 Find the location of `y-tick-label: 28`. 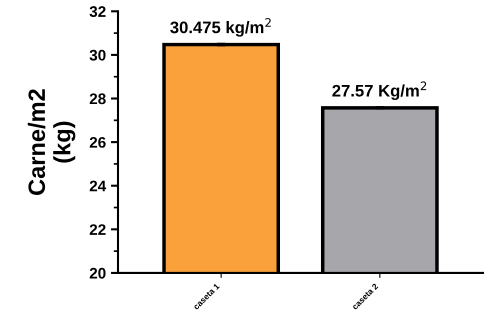

y-tick-label: 28 is located at coordinates (98, 98).